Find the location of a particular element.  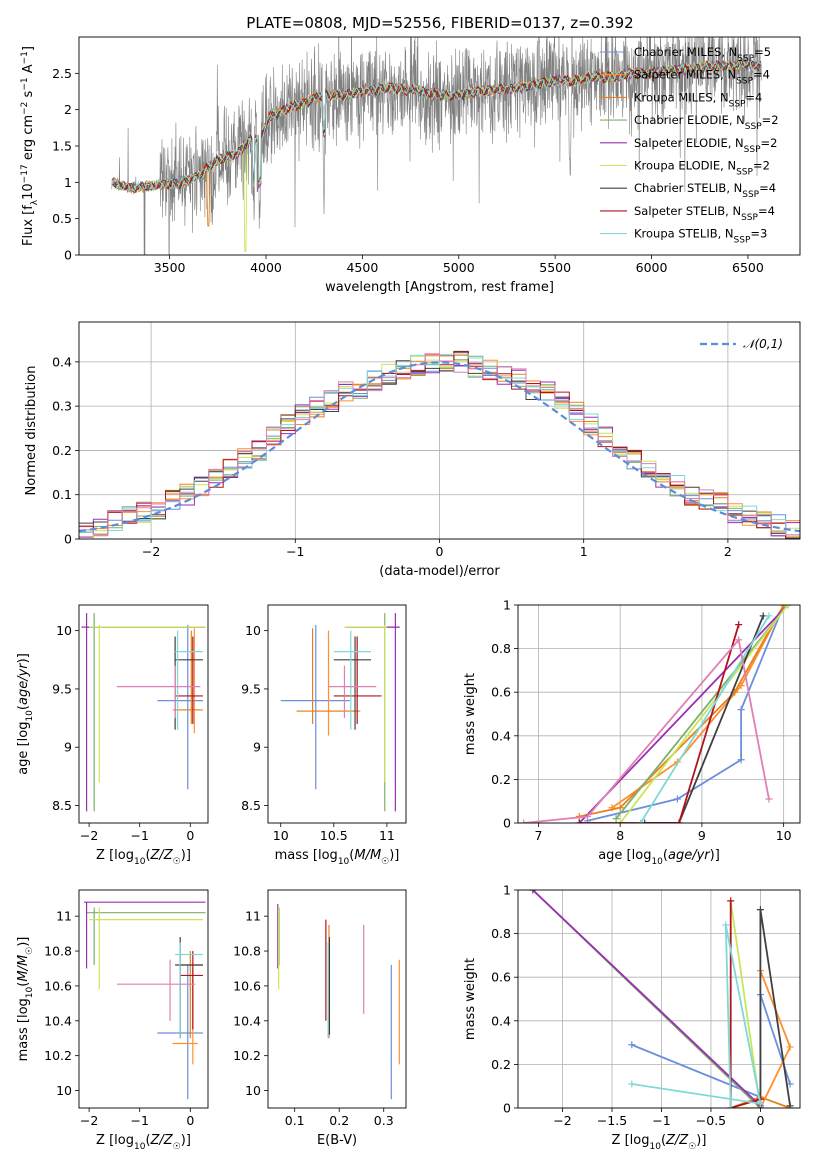

label-part: Chabrier STELIB, N is located at coordinates (688, 188).